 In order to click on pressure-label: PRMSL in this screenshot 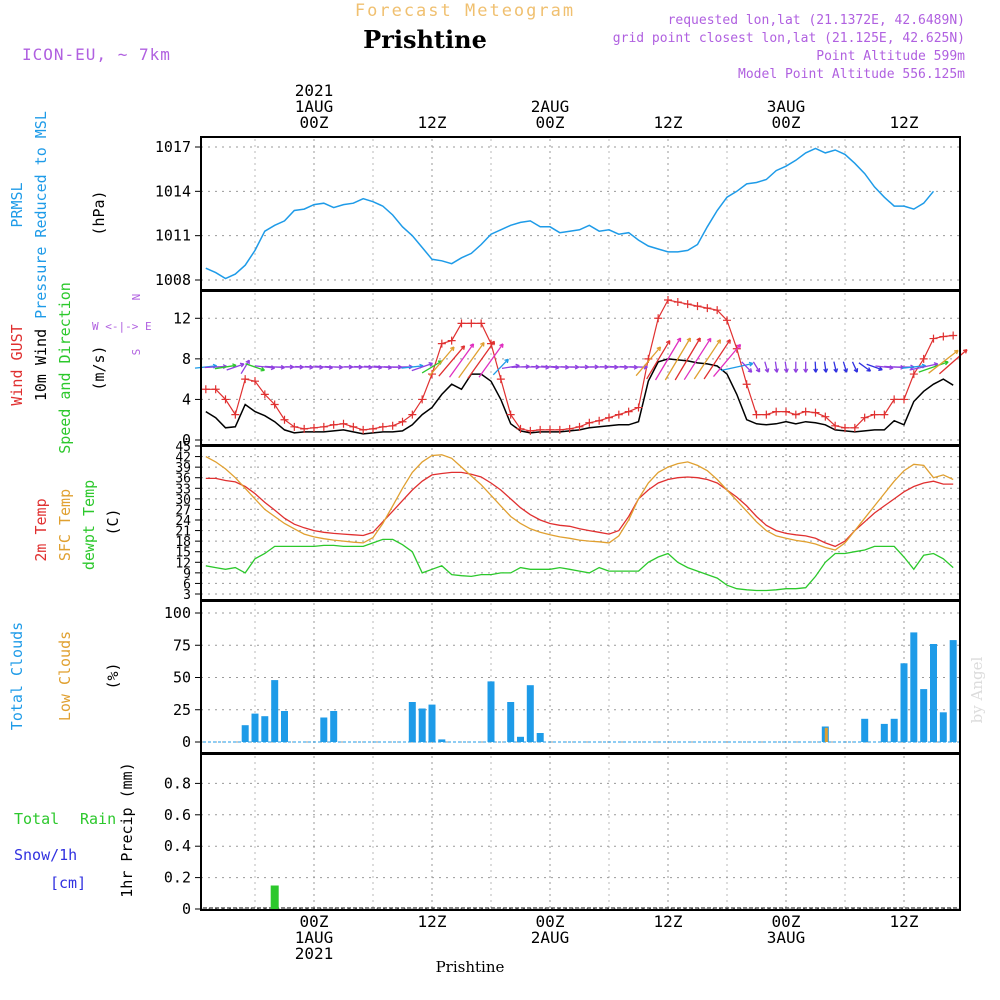, I will do `click(17, 204)`.